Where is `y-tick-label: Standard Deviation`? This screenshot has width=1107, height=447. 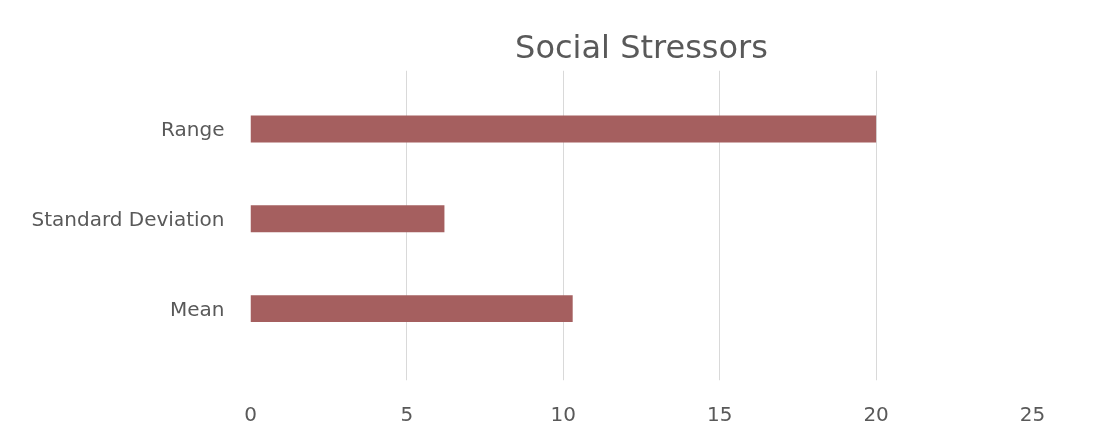 y-tick-label: Standard Deviation is located at coordinates (128, 218).